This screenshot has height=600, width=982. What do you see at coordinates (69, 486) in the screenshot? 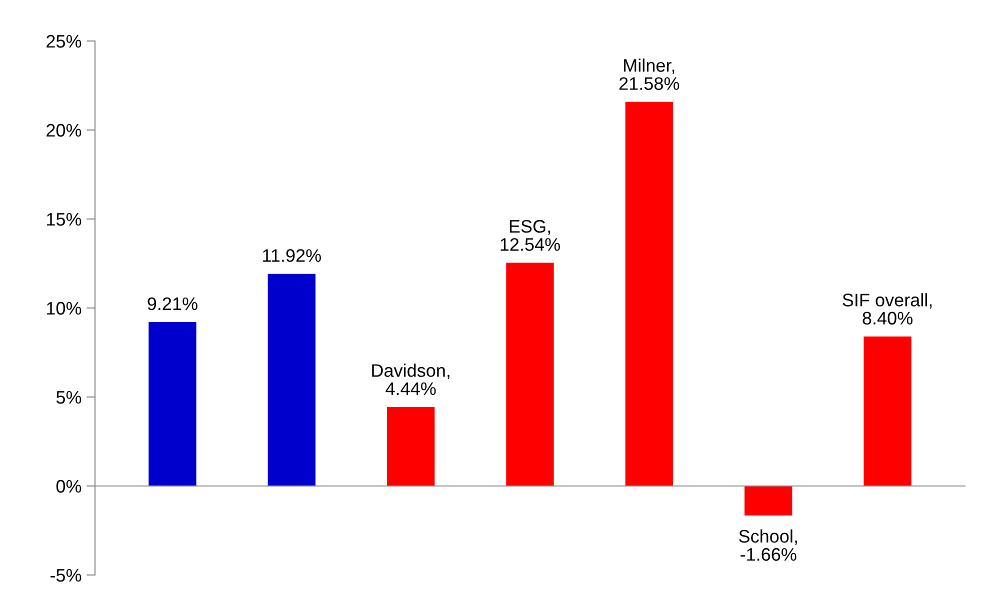
I see `y-tick-label: 0%` at bounding box center [69, 486].